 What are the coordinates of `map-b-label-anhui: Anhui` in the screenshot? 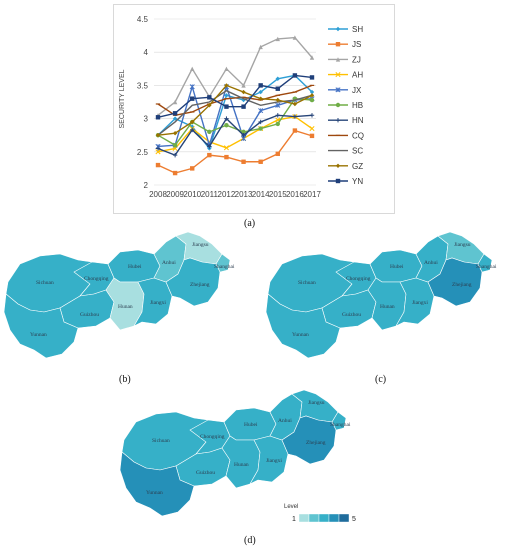 It's located at (169, 263).